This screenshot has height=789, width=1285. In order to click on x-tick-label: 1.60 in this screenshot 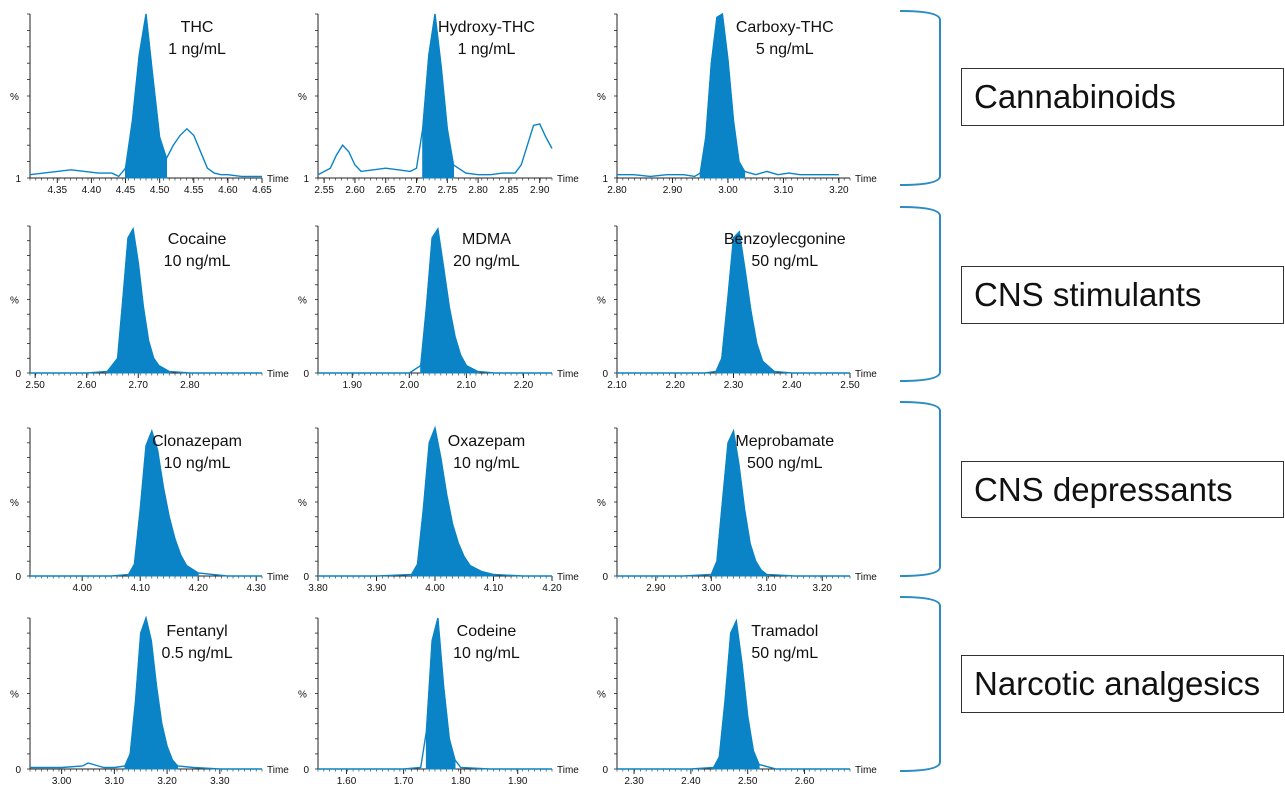, I will do `click(347, 781)`.